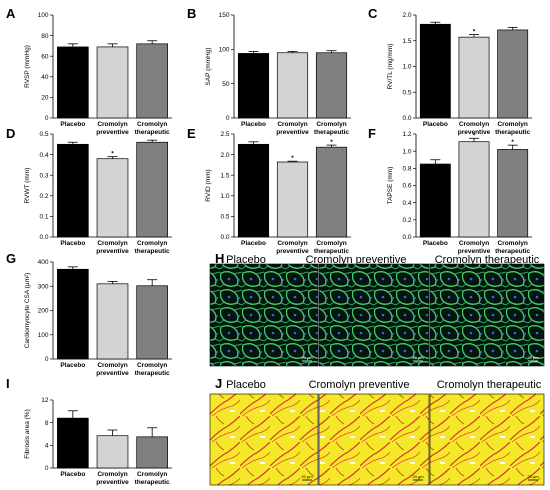 This screenshot has width=550, height=490. Describe the element at coordinates (191, 13) in the screenshot. I see `panel-label: B` at that location.